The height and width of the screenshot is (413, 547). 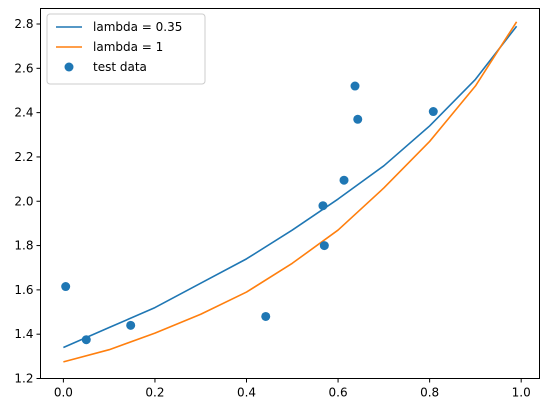 What do you see at coordinates (23, 334) in the screenshot?
I see `y-tick-label: 1.4` at bounding box center [23, 334].